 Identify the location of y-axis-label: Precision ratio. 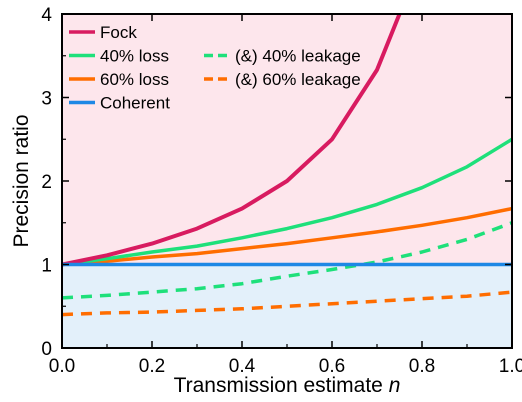
(21, 180).